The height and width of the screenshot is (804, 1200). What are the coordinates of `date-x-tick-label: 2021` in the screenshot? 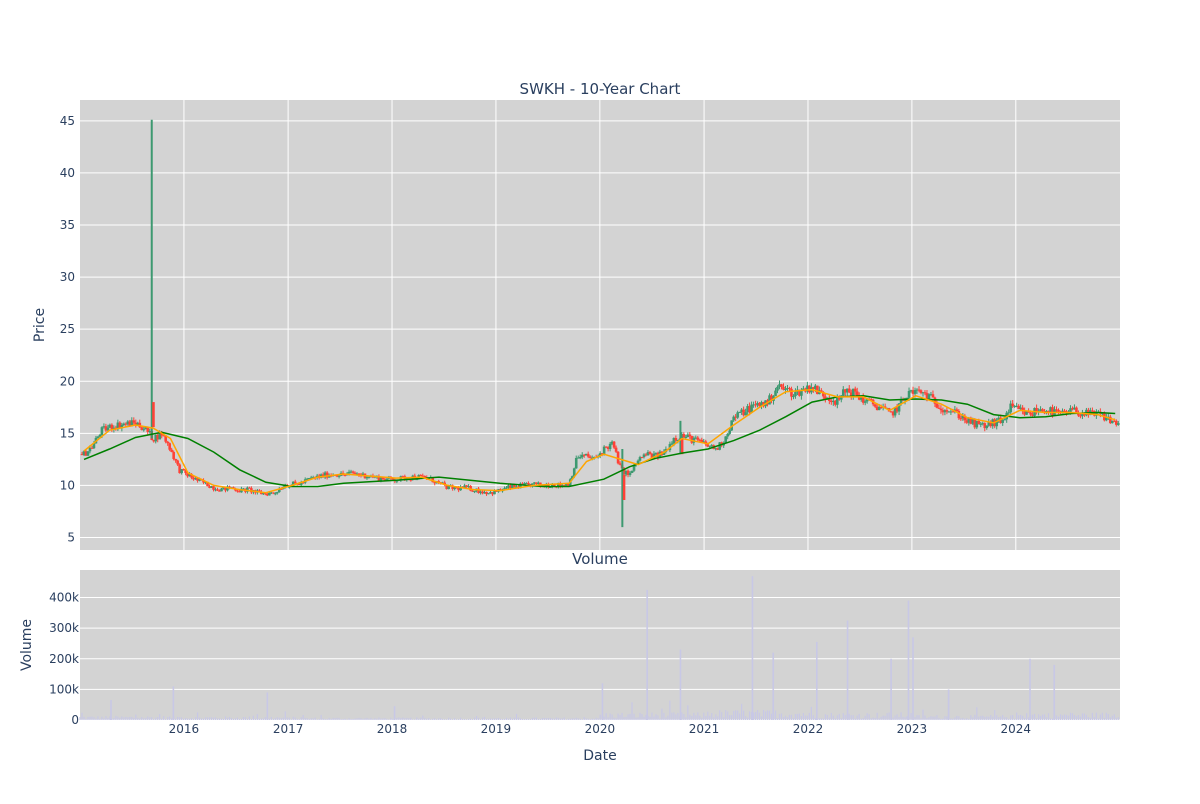 It's located at (704, 729).